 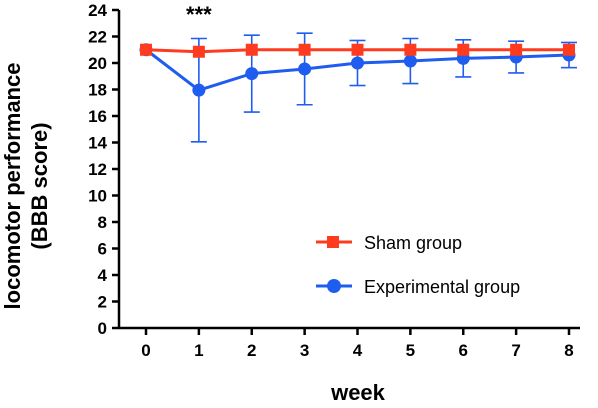 What do you see at coordinates (145, 350) in the screenshot?
I see `x-tick-label: 0` at bounding box center [145, 350].